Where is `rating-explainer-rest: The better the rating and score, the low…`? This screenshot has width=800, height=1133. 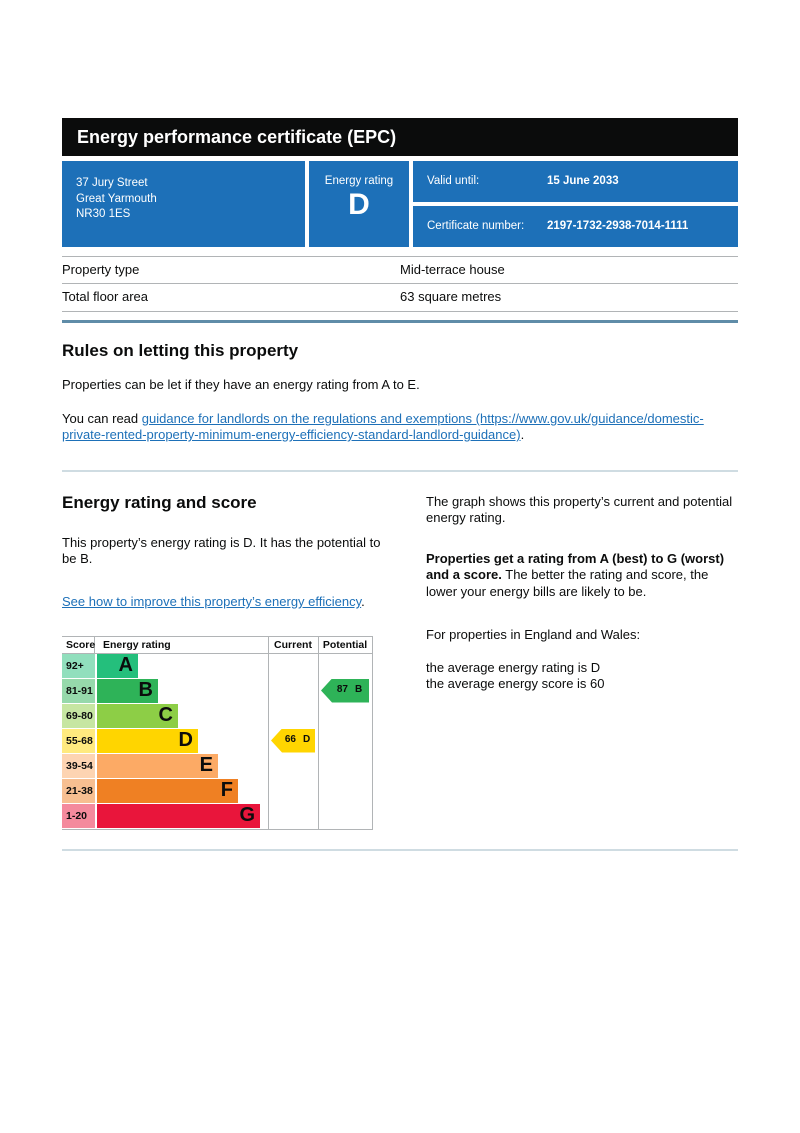 rating-explainer-rest: The better the rating and score, the low… is located at coordinates (567, 583).